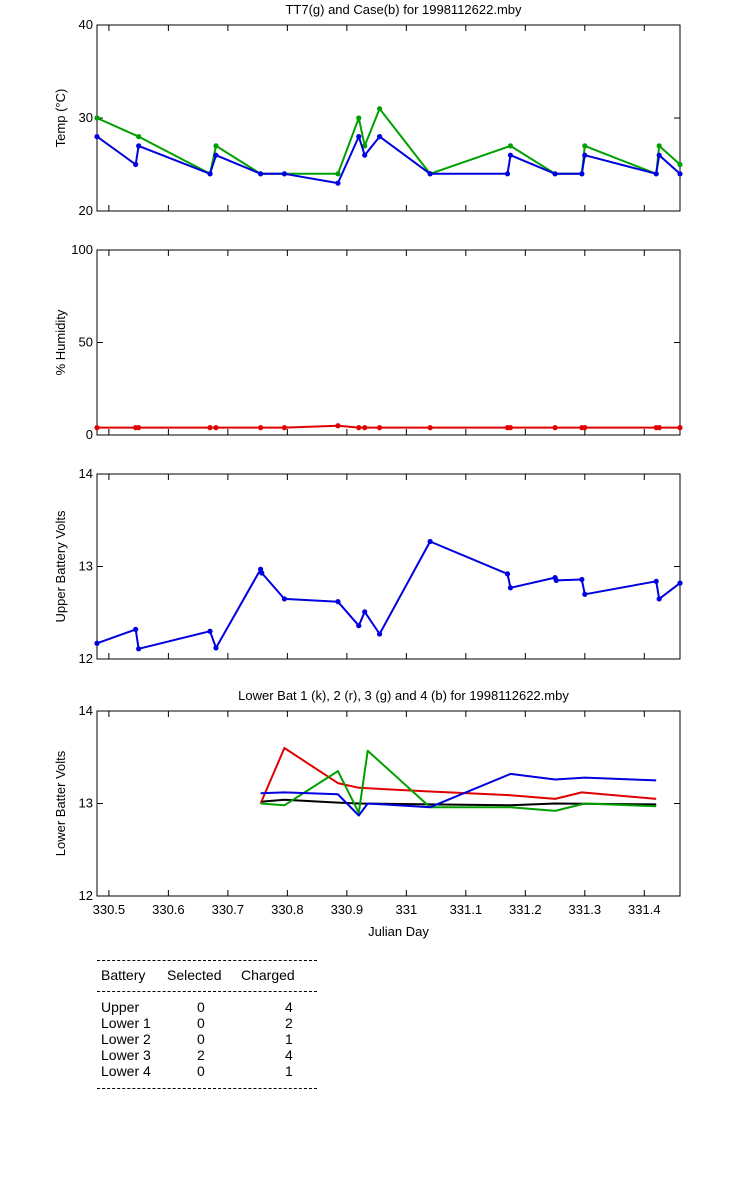 Image resolution: width=750 pixels, height=1200 pixels. I want to click on cell-battery: Lower 3, so click(126, 1055).